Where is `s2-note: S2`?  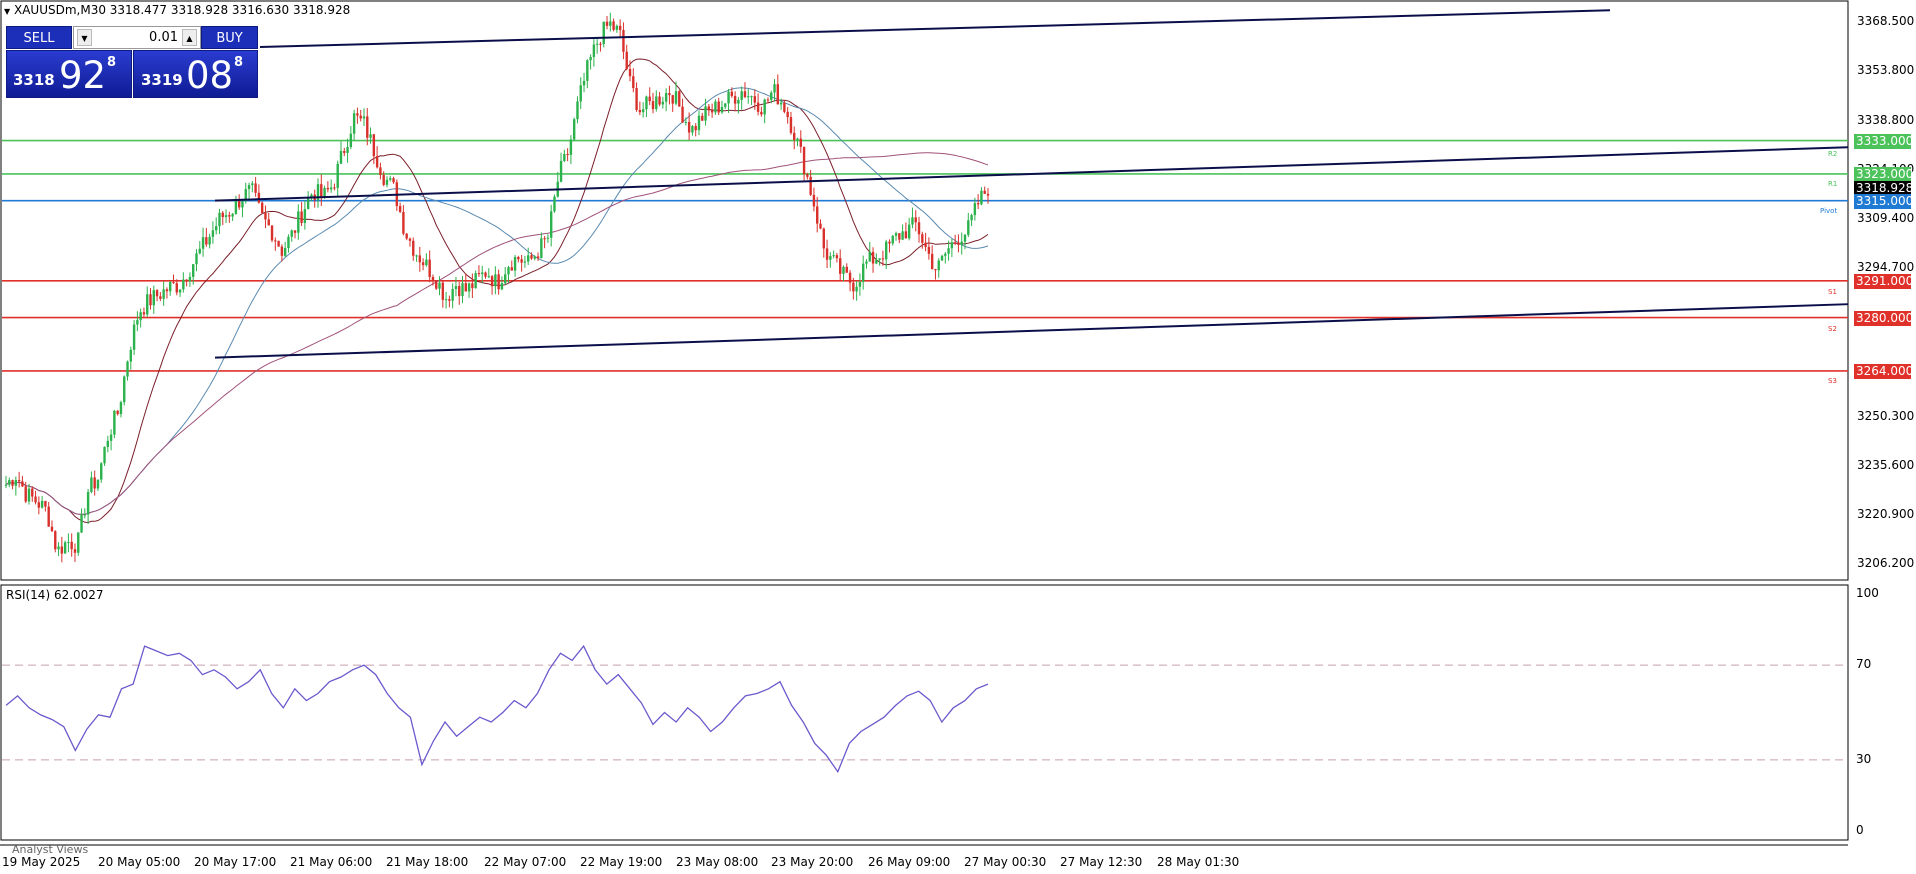 s2-note: S2 is located at coordinates (1832, 329).